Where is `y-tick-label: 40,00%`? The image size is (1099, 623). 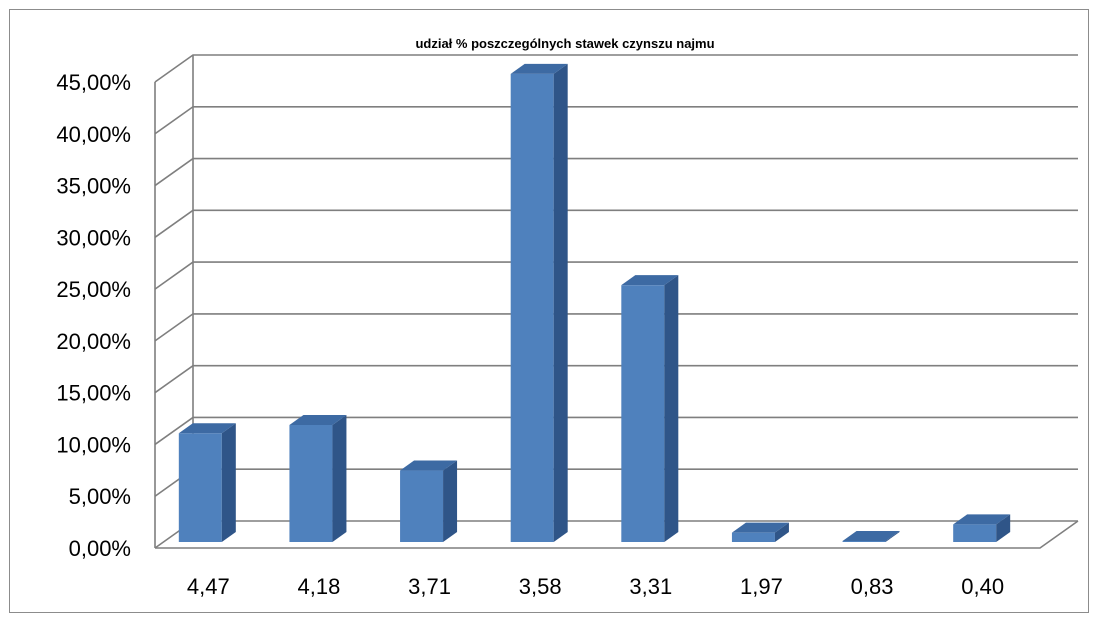
y-tick-label: 40,00% is located at coordinates (93, 134).